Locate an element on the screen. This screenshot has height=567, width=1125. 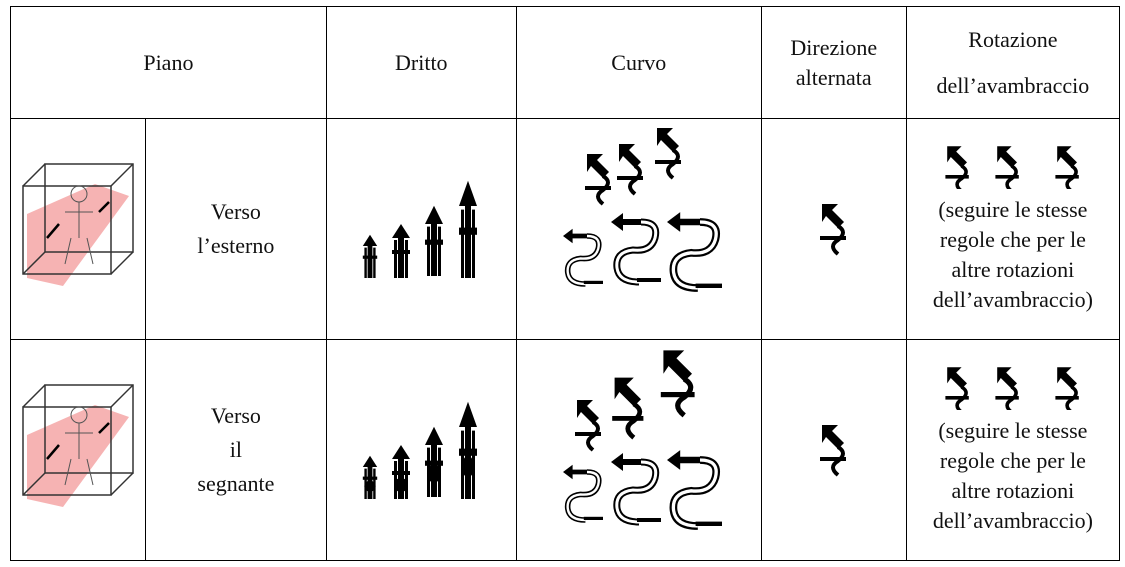
header-text: Direzione is located at coordinates (834, 47).